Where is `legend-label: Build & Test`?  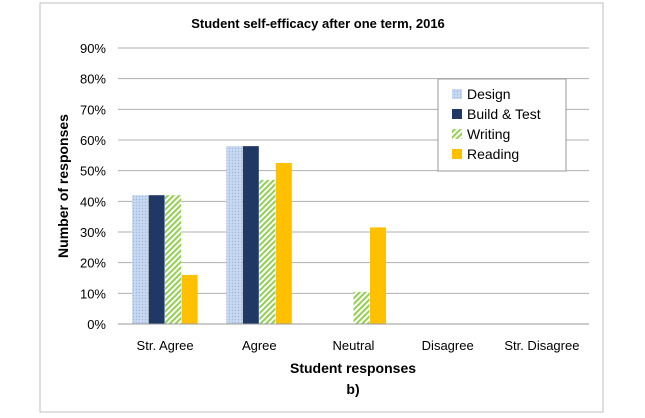
legend-label: Build & Test is located at coordinates (504, 114).